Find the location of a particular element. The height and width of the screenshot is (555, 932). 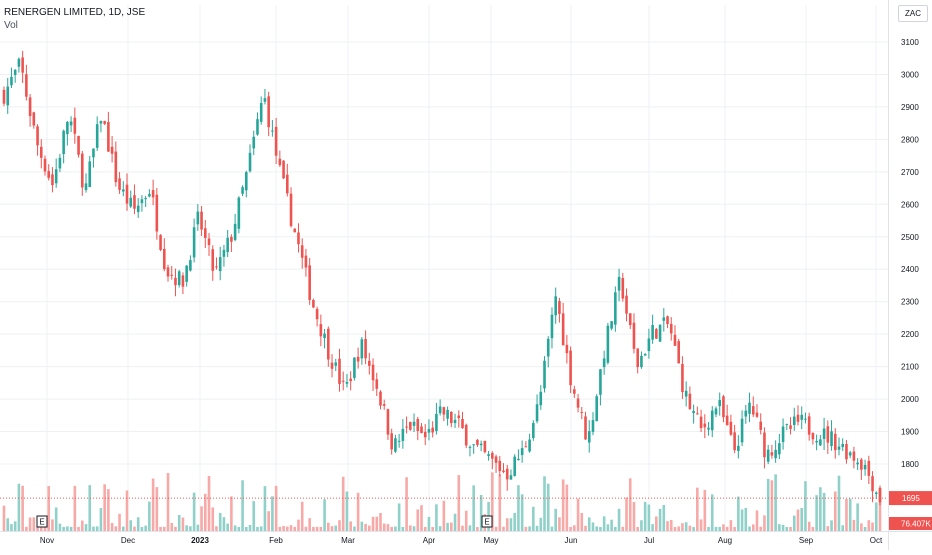

currency-badge: ZAC is located at coordinates (913, 13).